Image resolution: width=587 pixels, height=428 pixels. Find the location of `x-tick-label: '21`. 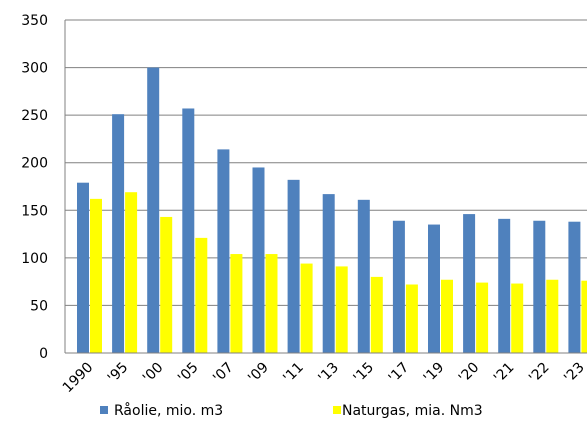

x-tick-label: '21 is located at coordinates (504, 373).